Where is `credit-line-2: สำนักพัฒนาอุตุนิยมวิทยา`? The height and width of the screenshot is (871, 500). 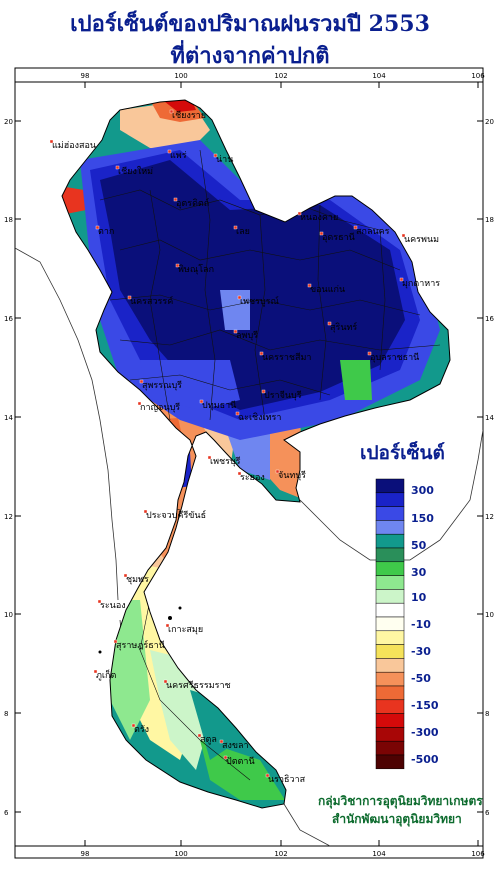
credit-line-2: สำนักพัฒนาอุตุนิยมวิทยา is located at coordinates (397, 819).